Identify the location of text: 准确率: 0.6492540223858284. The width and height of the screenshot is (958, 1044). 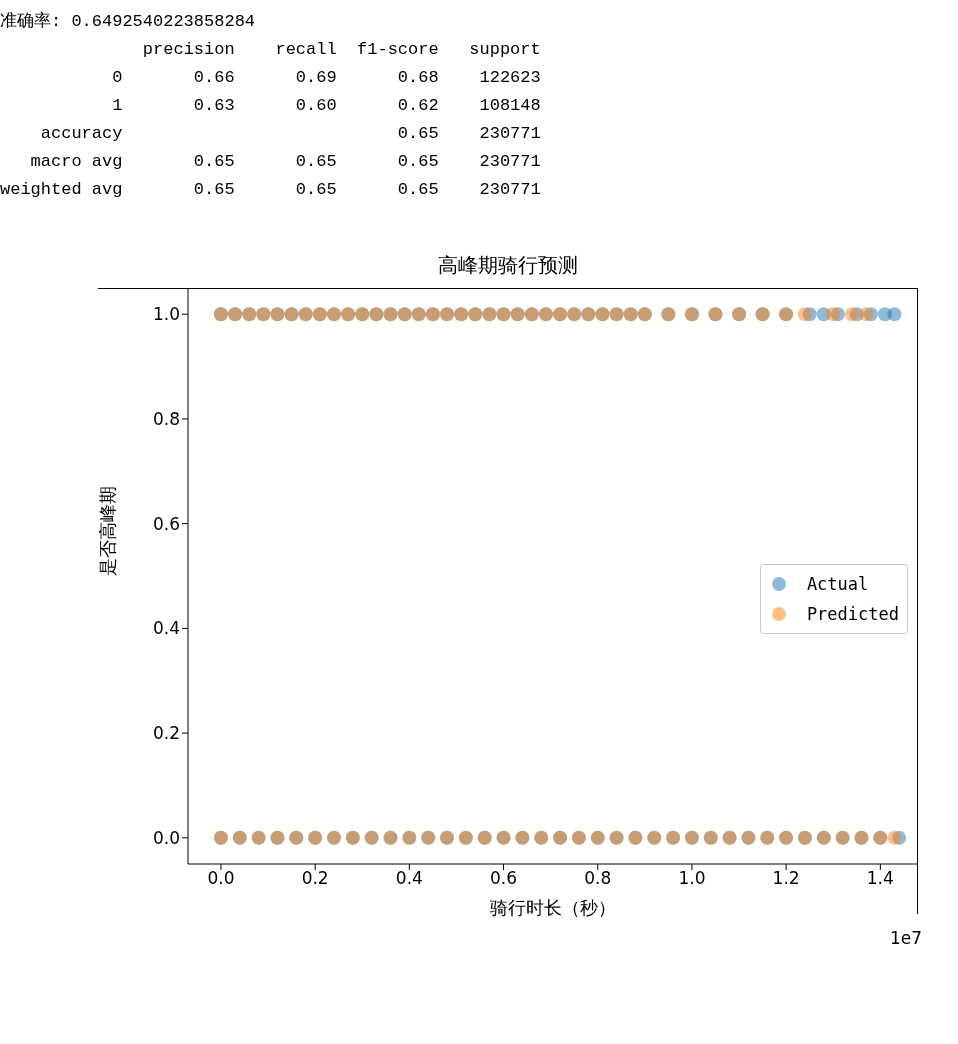
(128, 21).